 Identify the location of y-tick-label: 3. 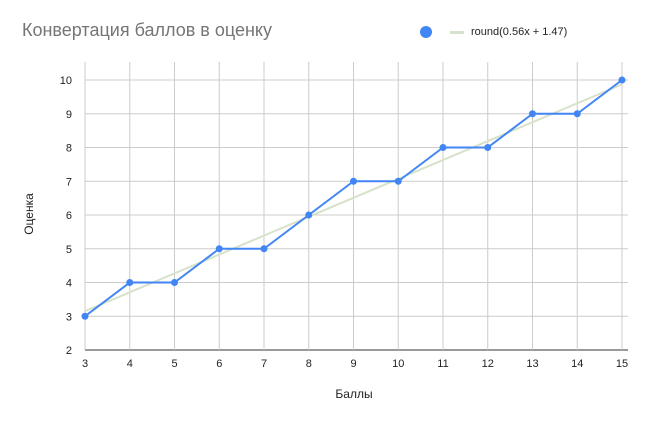
(69, 317).